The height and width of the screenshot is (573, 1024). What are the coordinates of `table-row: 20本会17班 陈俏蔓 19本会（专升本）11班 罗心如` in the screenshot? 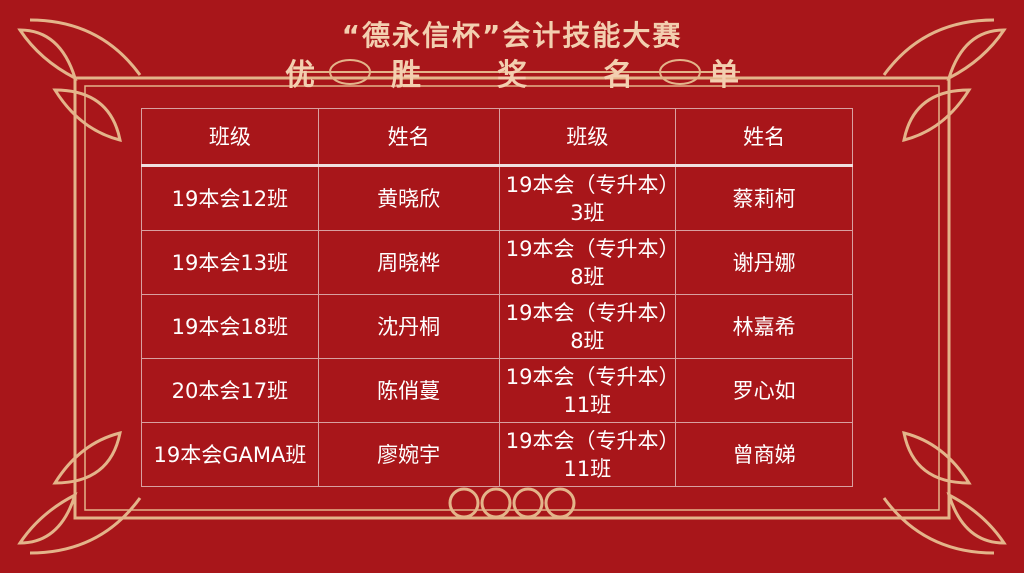 It's located at (497, 390).